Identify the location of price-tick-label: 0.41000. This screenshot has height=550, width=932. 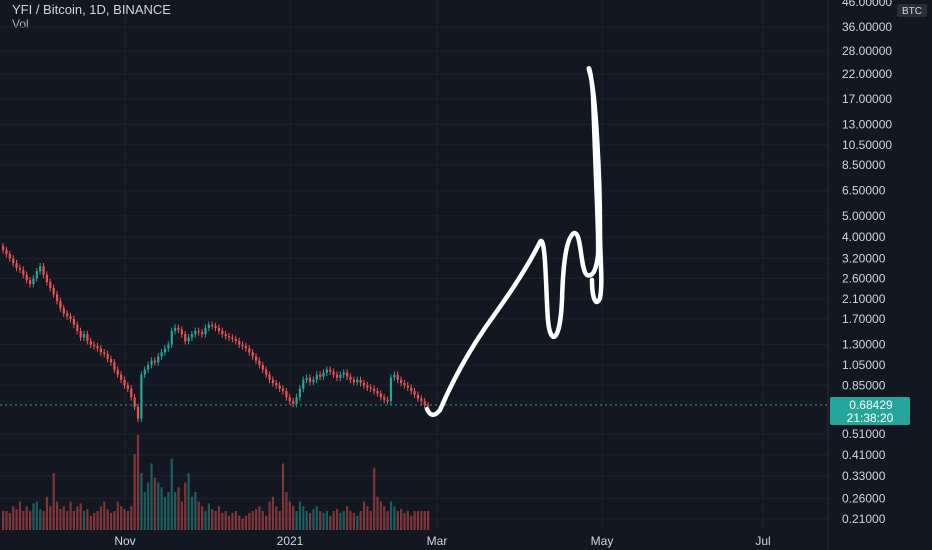
(864, 455).